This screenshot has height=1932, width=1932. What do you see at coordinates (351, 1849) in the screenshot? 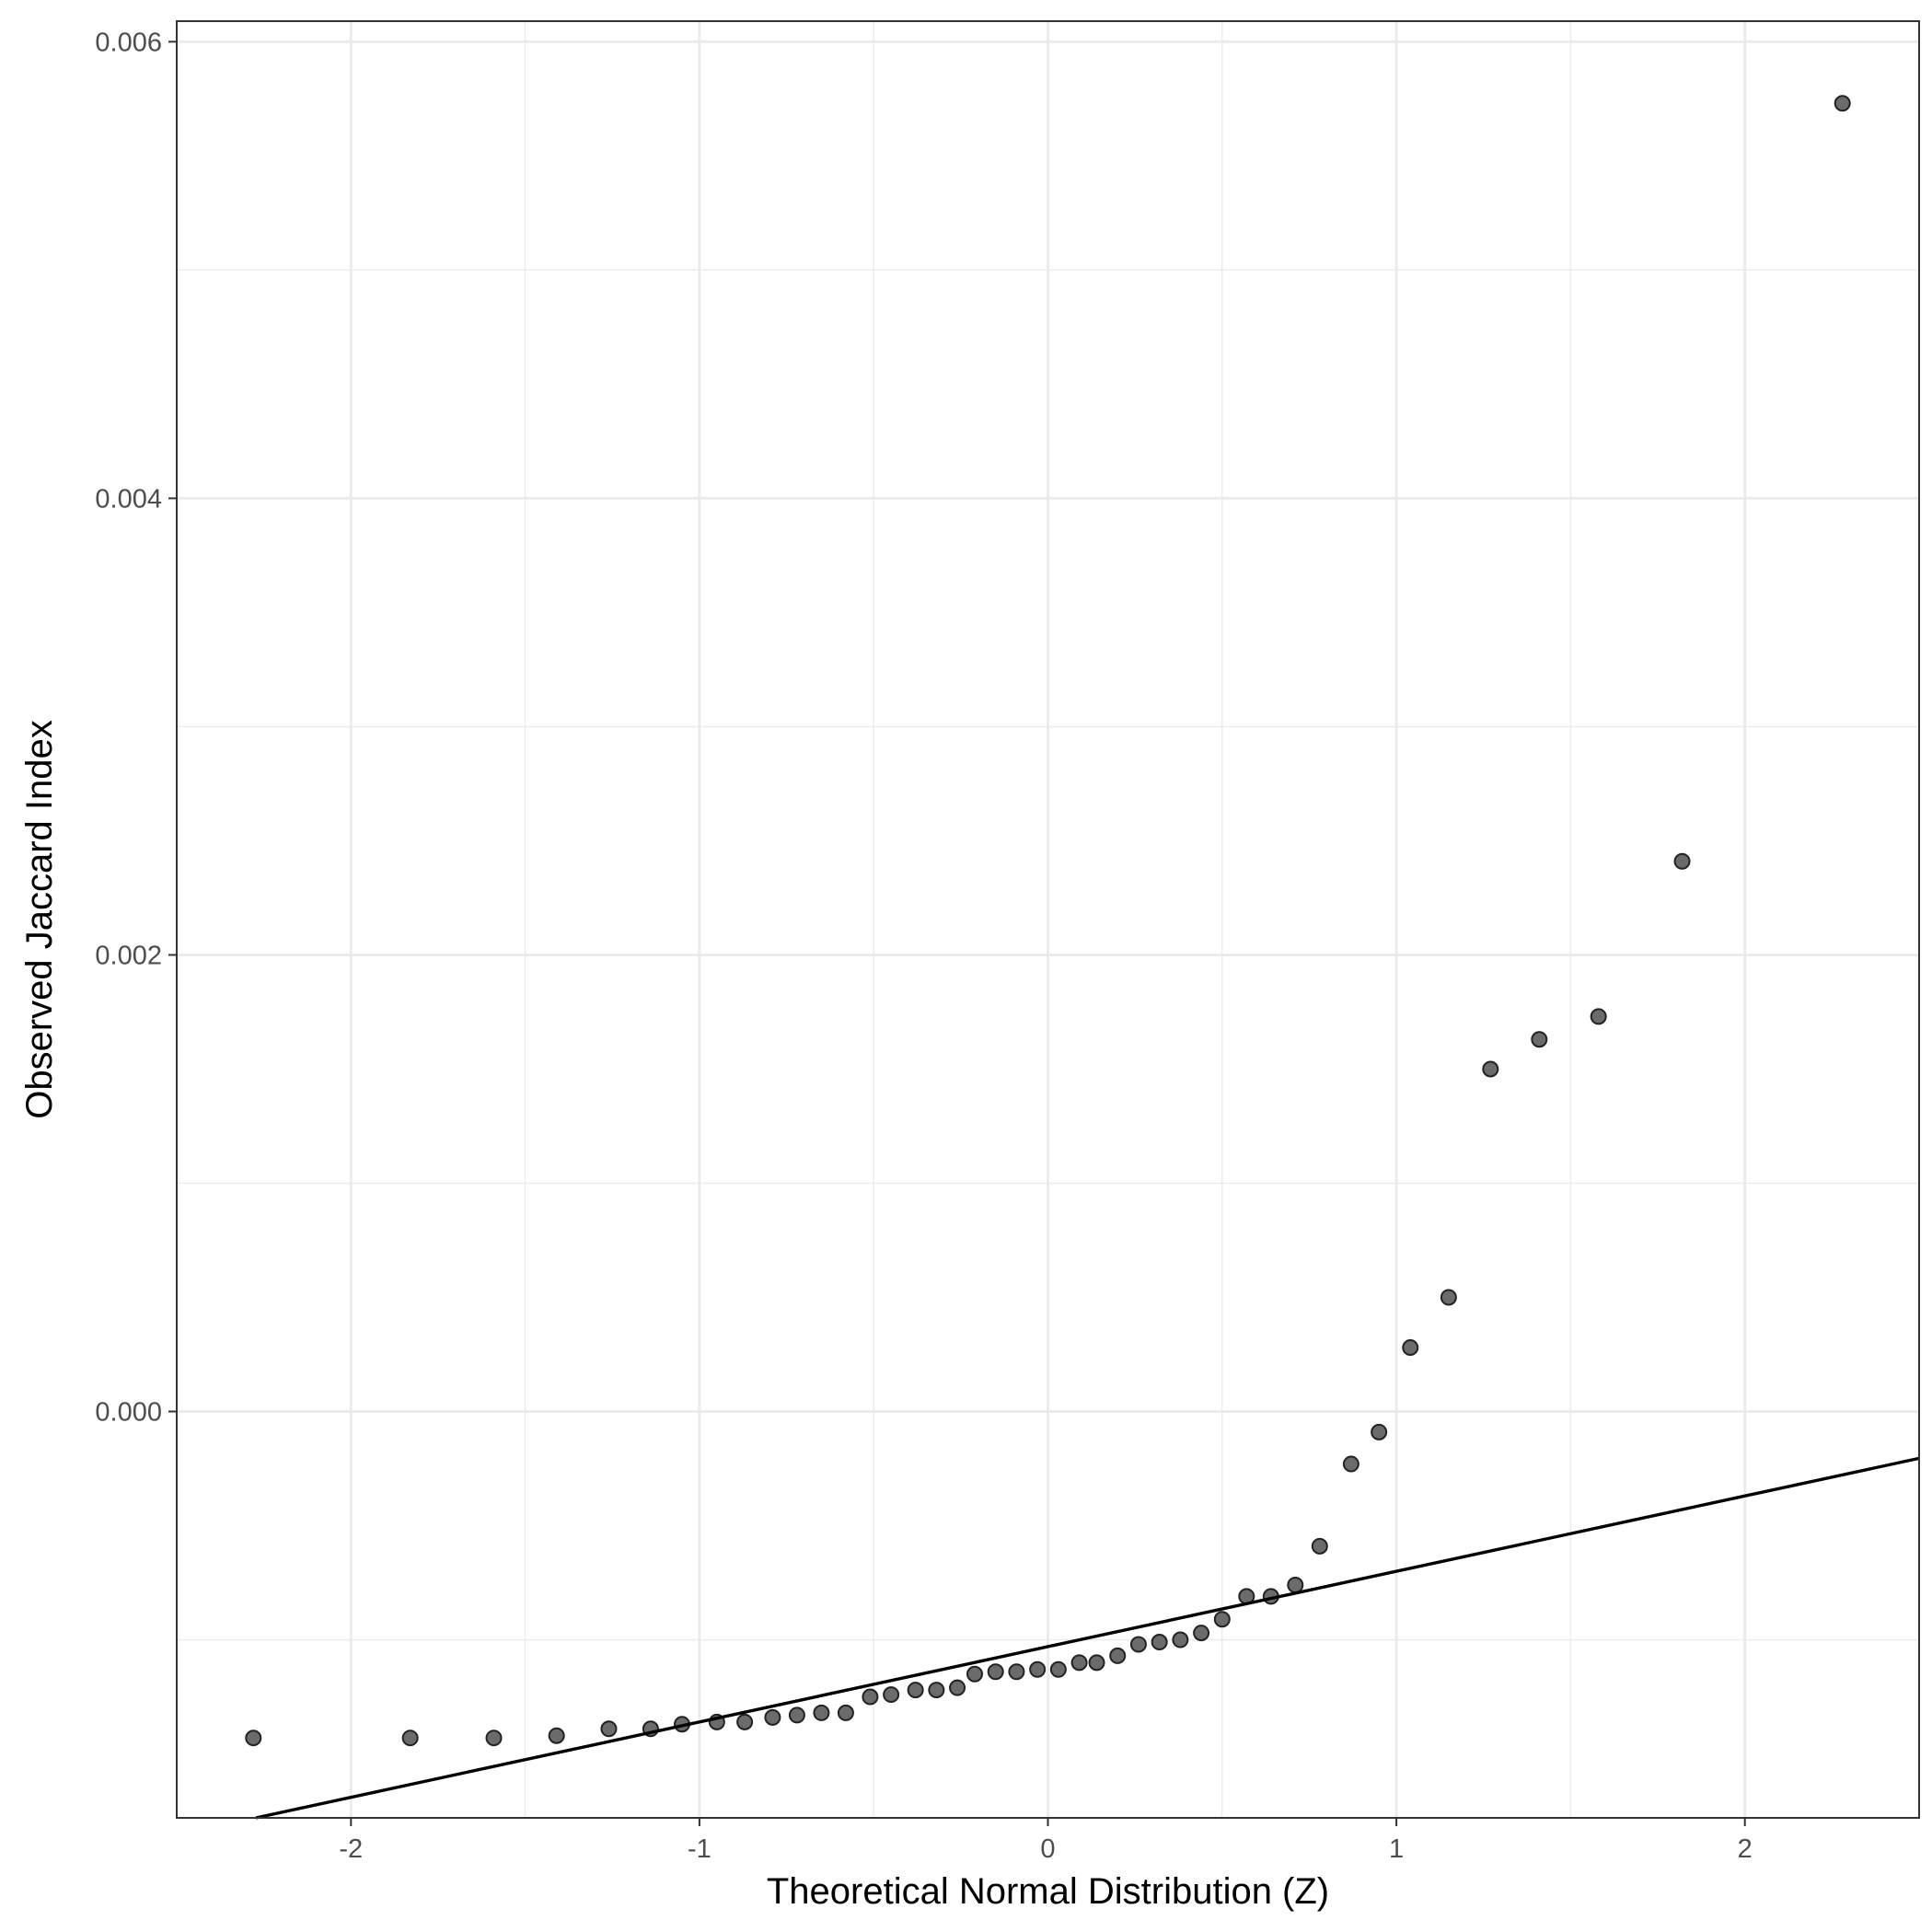
I see `x-tick-label: -2` at bounding box center [351, 1849].